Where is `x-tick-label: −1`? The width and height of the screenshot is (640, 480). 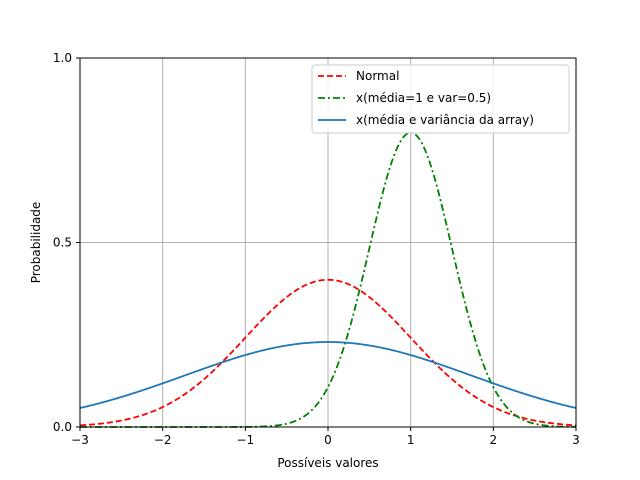 x-tick-label: −1 is located at coordinates (245, 440).